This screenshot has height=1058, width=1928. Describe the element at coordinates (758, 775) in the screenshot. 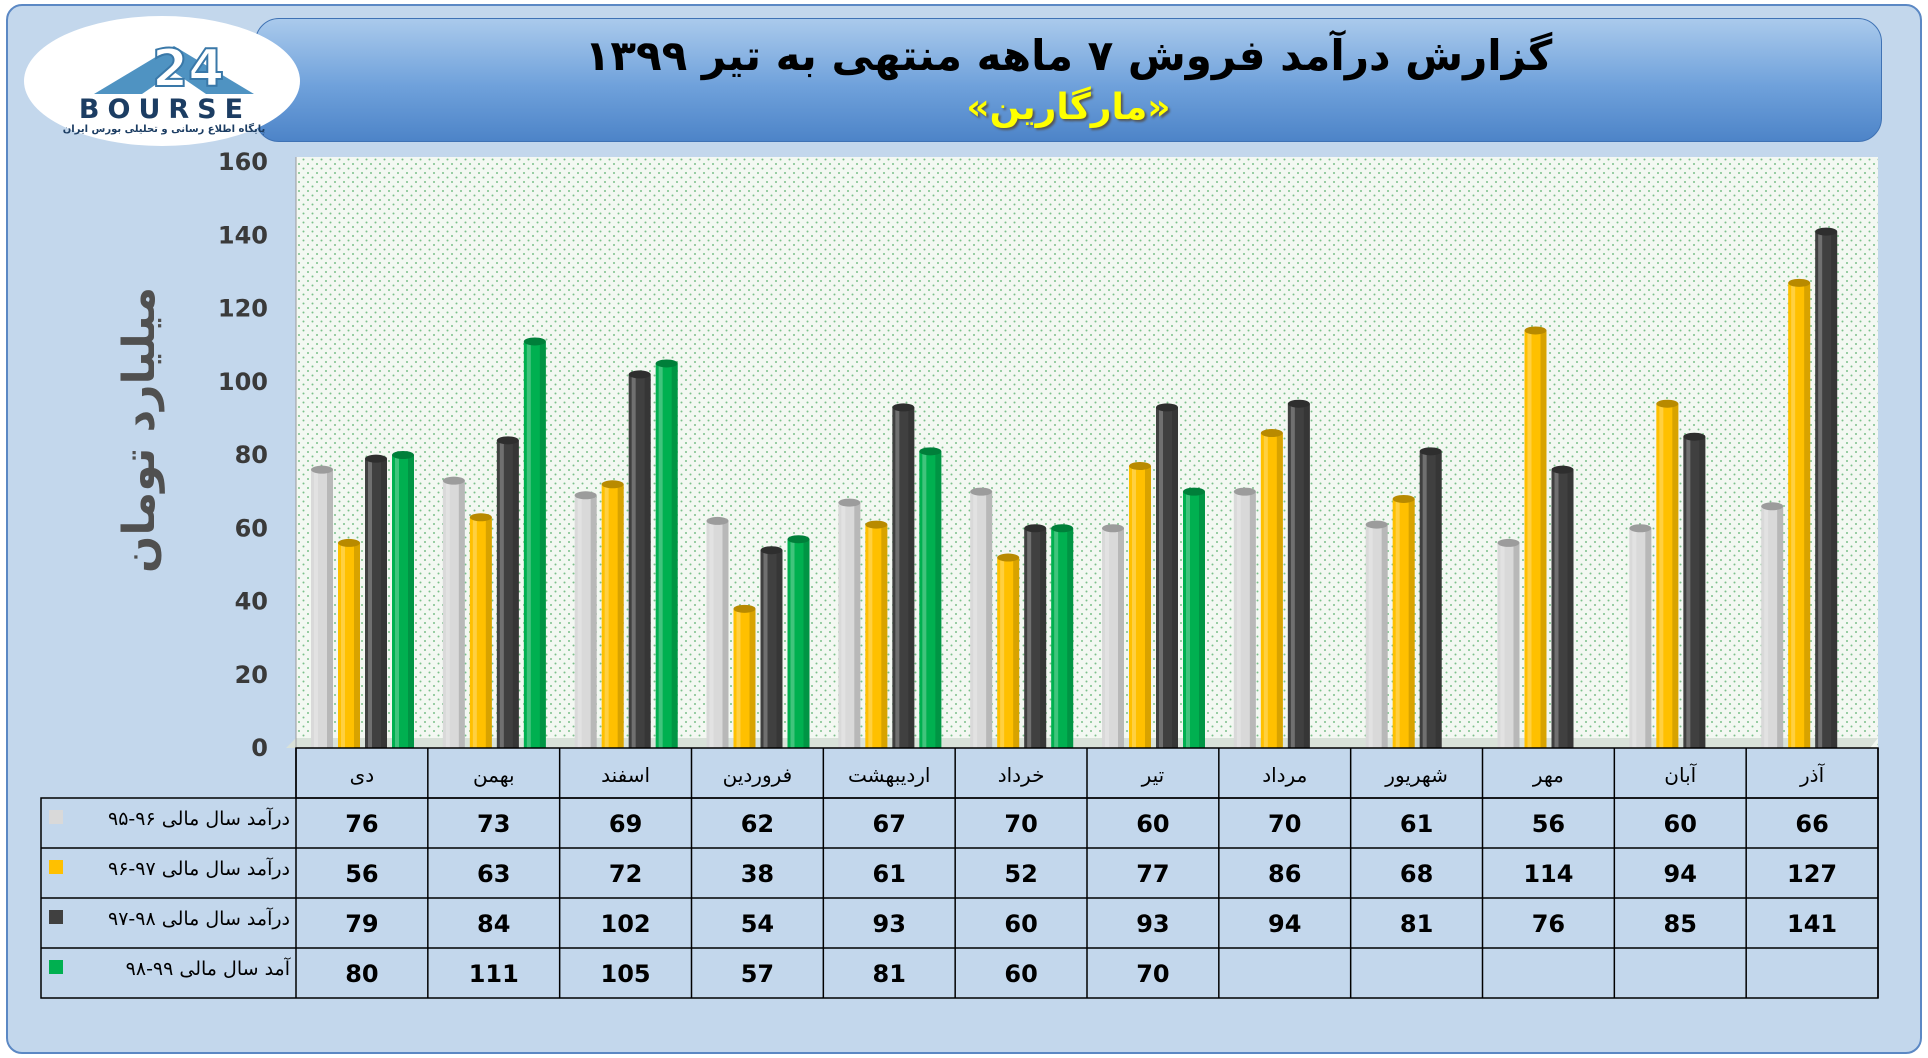

I see `category-label: فروردین` at that location.